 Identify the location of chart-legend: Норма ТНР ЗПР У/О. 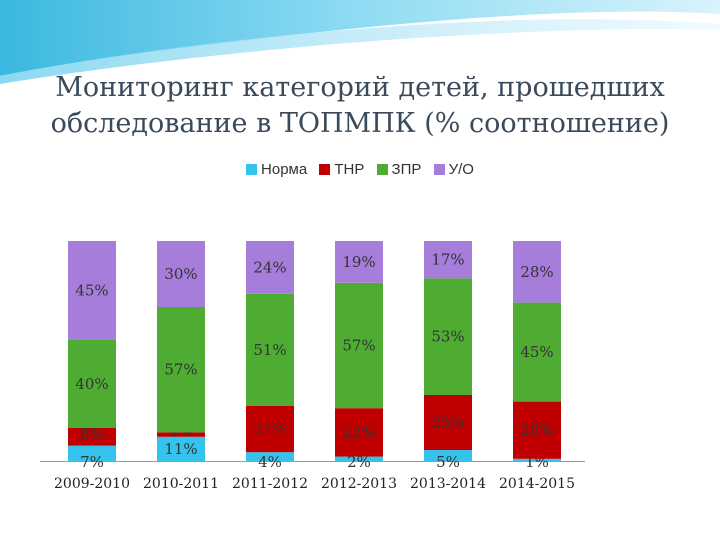
(360, 169).